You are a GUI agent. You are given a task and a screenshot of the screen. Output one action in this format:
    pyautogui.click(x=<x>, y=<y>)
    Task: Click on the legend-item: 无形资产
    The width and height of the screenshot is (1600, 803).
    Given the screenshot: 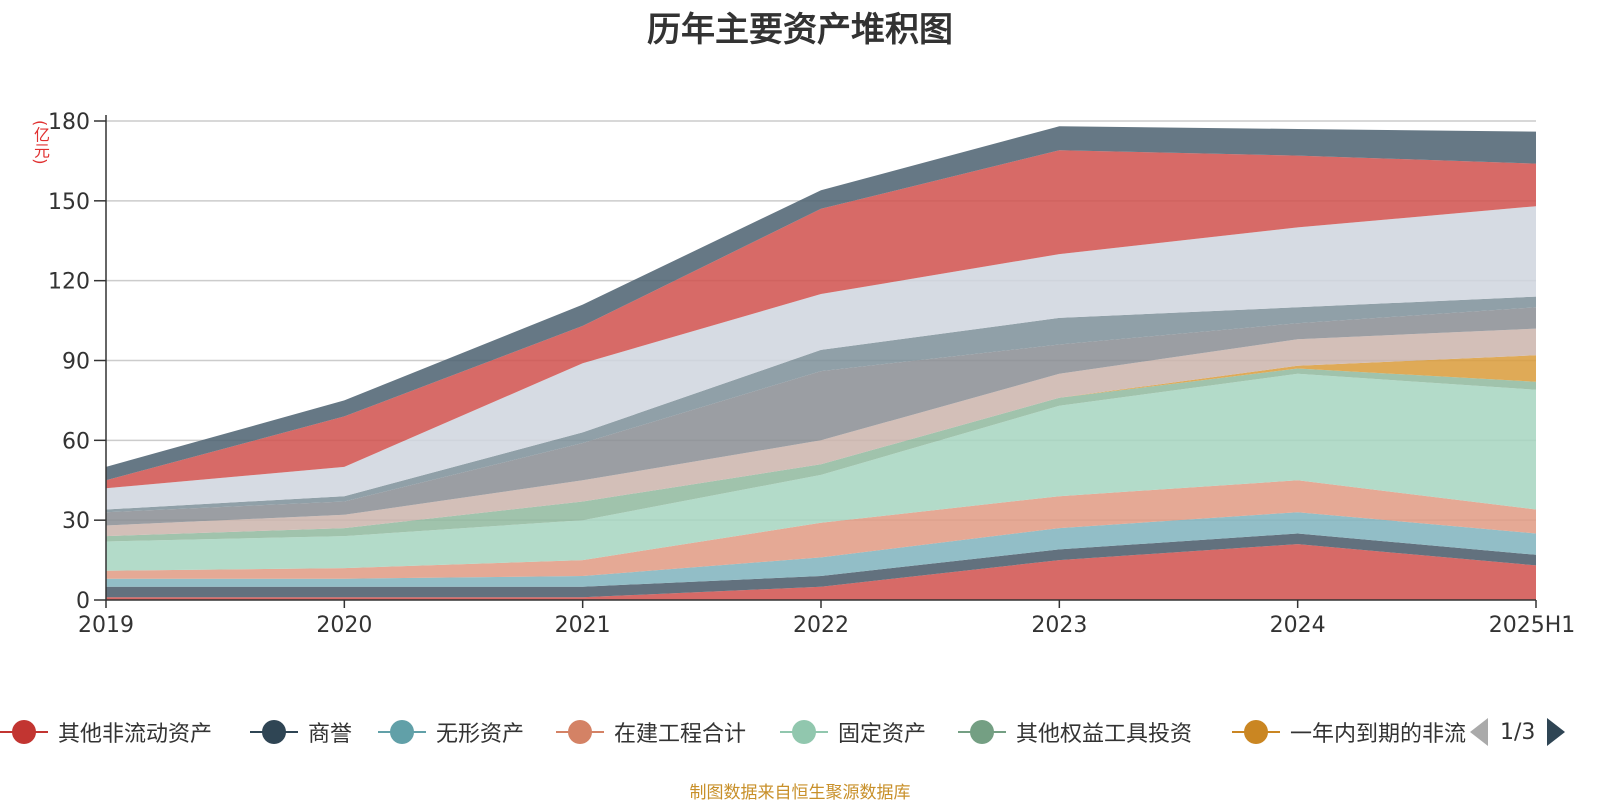 What is the action you would take?
    pyautogui.click(x=451, y=732)
    